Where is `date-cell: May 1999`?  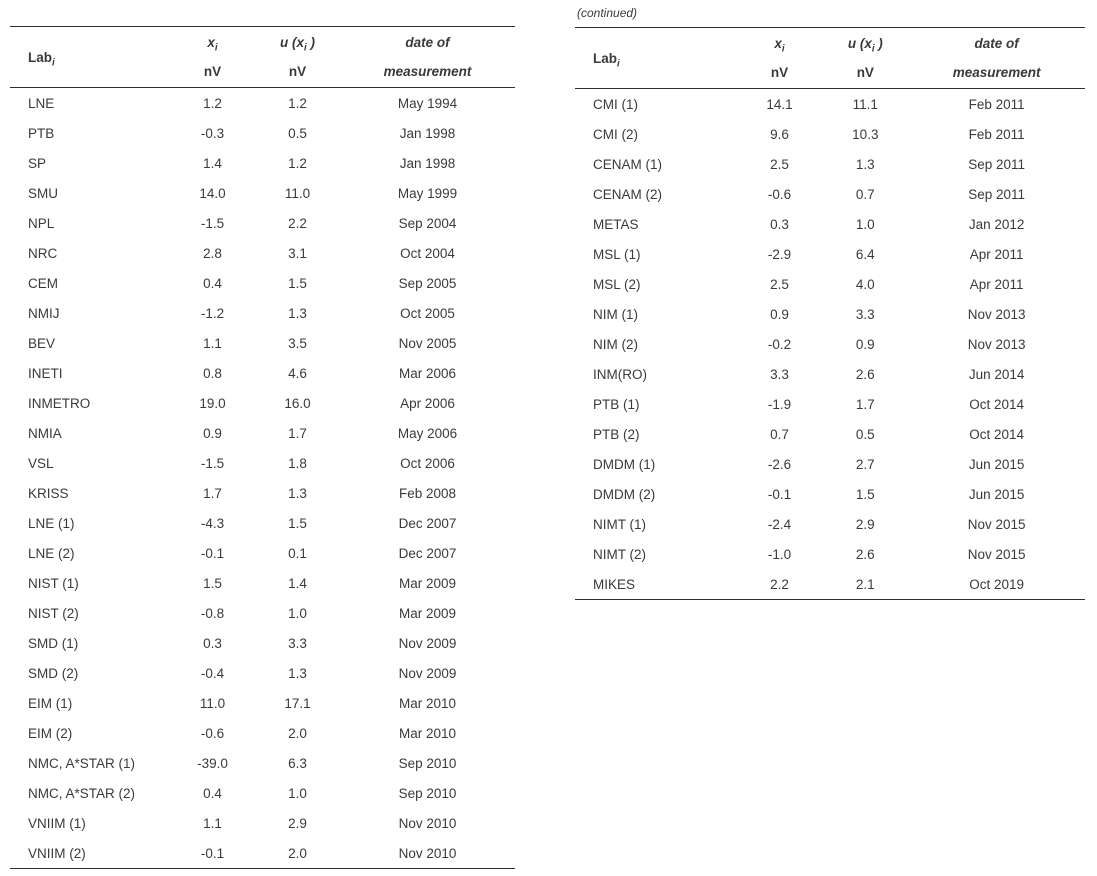 date-cell: May 1999 is located at coordinates (427, 193).